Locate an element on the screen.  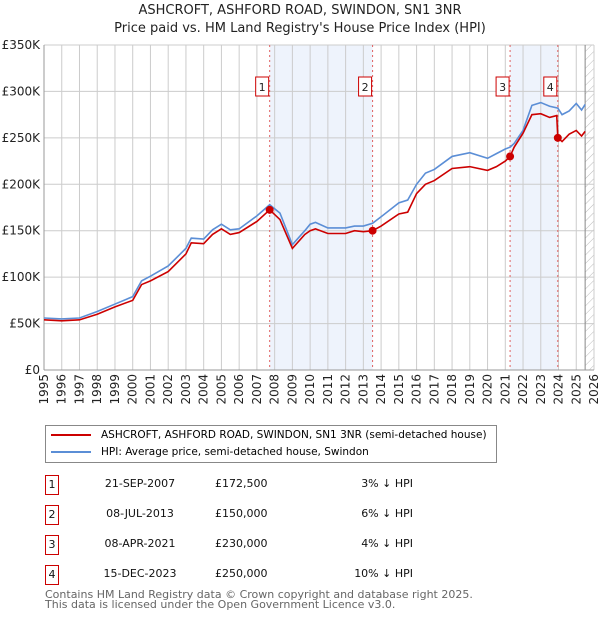
y-tick-label: £300K is located at coordinates (22, 91).